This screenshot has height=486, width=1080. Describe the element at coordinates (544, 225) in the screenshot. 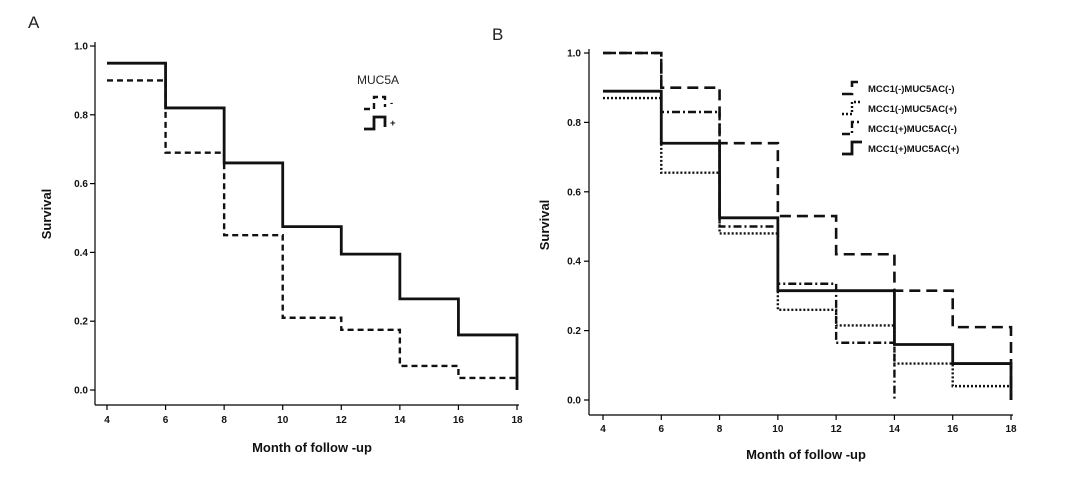

I see `panel-b-y-axis-title: Survival` at that location.